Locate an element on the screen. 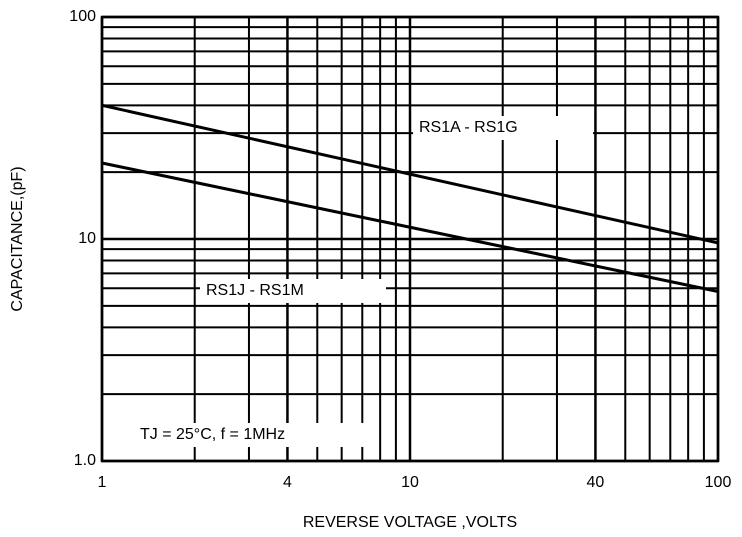 This screenshot has width=742, height=537. y-tick-label: 1.0 is located at coordinates (85, 460).